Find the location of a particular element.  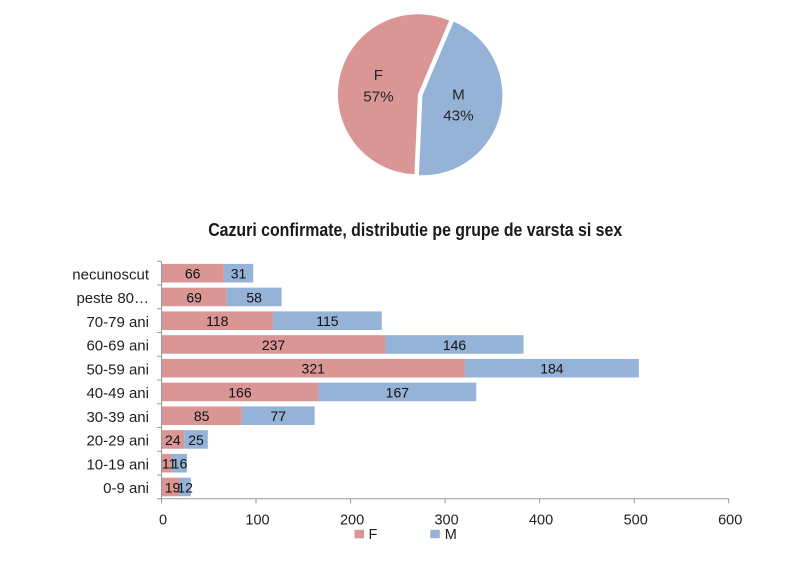

svg-text: 24 is located at coordinates (173, 440).